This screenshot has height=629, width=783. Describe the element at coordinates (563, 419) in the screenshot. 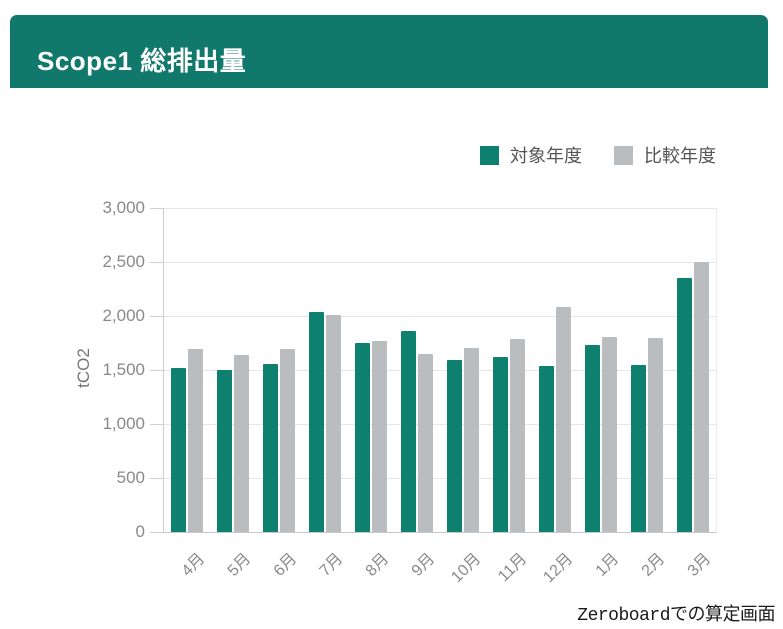

I see `bar-比較年度-12月` at that location.